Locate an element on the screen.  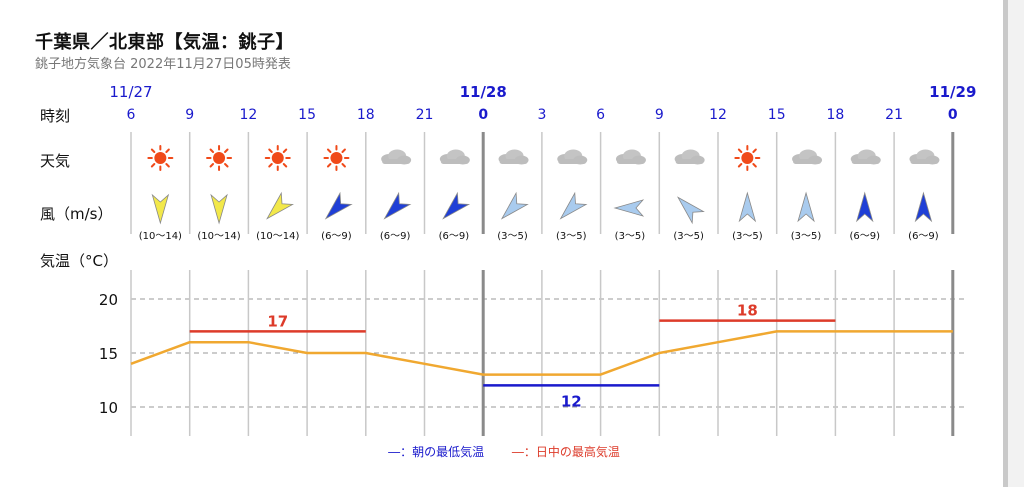
legend-min: ―：朝の最低気温 is located at coordinates (436, 451).